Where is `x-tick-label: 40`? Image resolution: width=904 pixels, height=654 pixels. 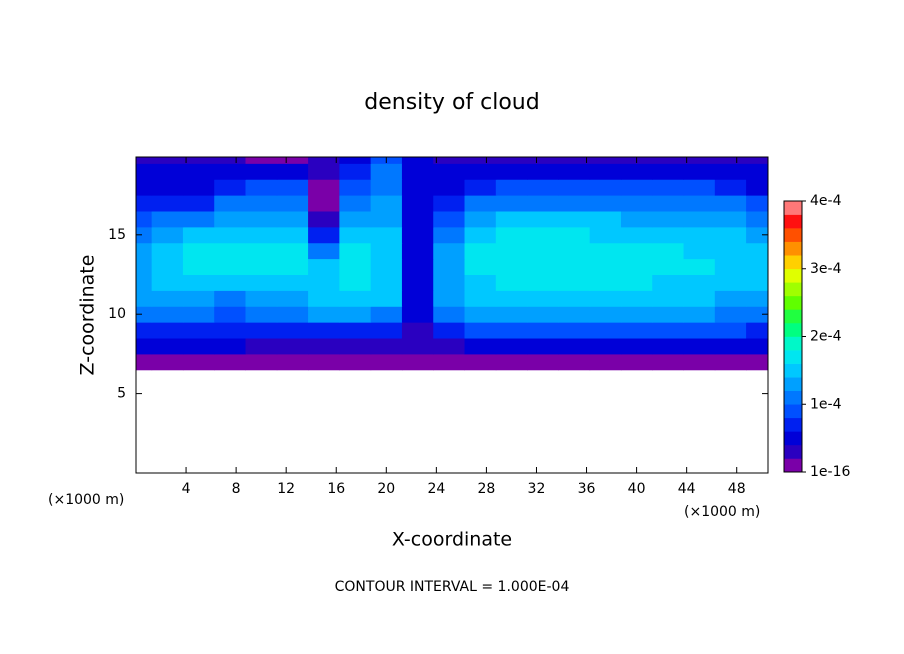
x-tick-label: 40 is located at coordinates (637, 489).